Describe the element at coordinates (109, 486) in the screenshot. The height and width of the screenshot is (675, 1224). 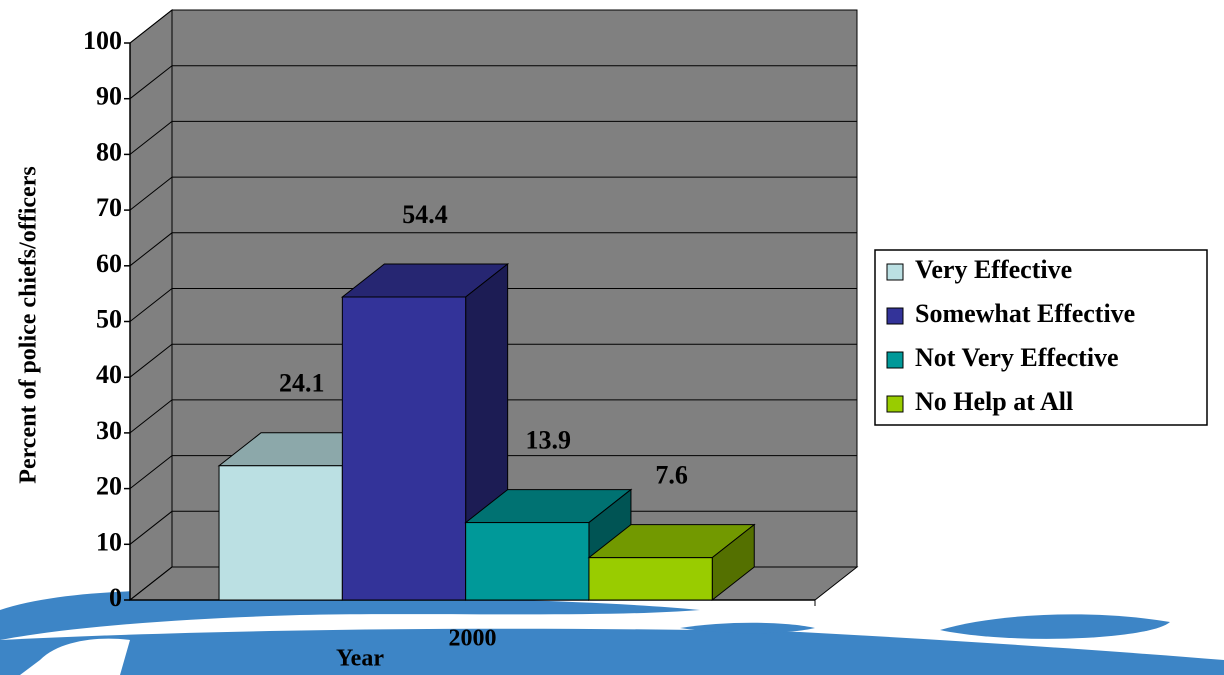
I see `y-tick-label: 20` at that location.